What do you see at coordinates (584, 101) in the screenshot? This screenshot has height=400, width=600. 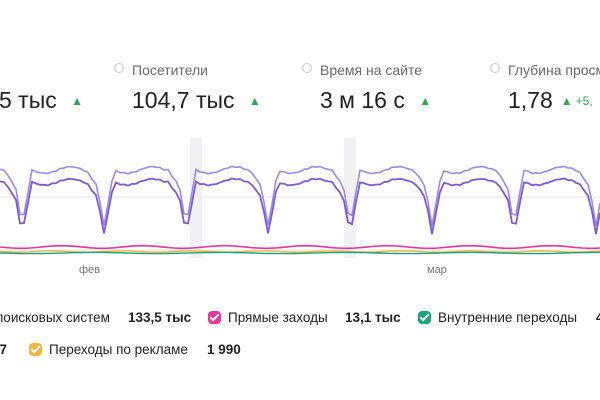 I see `metric-depth-delta: +5,` at bounding box center [584, 101].